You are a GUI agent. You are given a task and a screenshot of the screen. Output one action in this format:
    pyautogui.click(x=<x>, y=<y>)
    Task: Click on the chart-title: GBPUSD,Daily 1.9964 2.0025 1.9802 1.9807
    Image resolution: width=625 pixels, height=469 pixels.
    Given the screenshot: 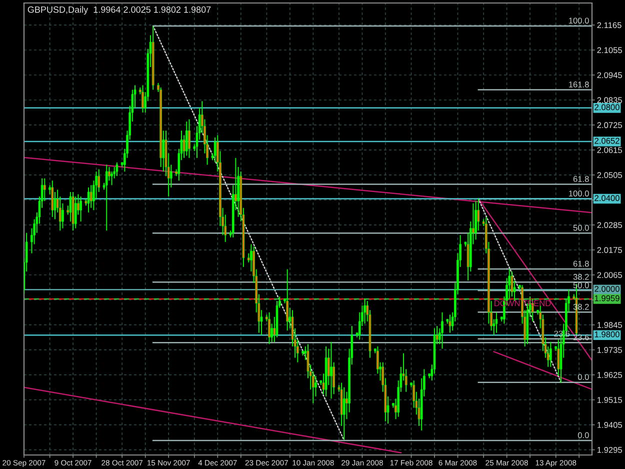 What is the action you would take?
    pyautogui.click(x=119, y=10)
    